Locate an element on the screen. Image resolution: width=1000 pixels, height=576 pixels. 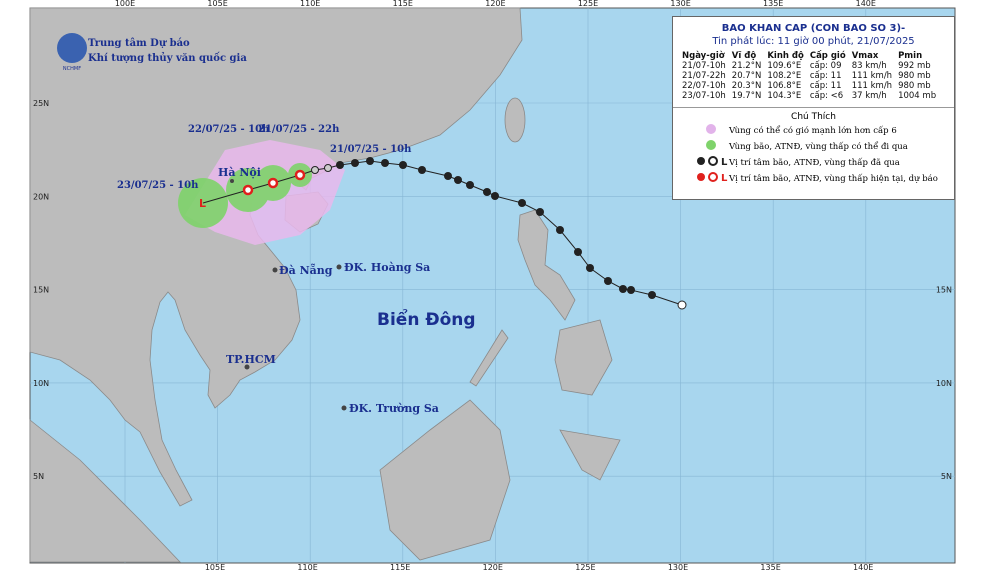
time-label: 21/07/25 - 10h is located at coordinates (371, 149).